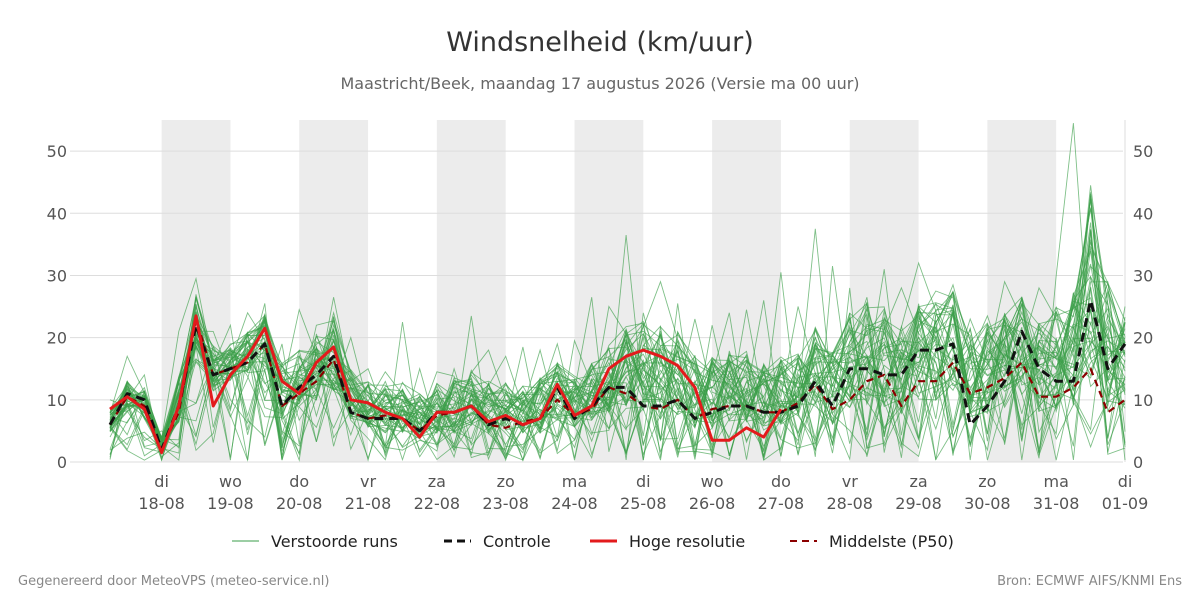  I want to click on legend-item-median: Middelste (P50), so click(872, 541).